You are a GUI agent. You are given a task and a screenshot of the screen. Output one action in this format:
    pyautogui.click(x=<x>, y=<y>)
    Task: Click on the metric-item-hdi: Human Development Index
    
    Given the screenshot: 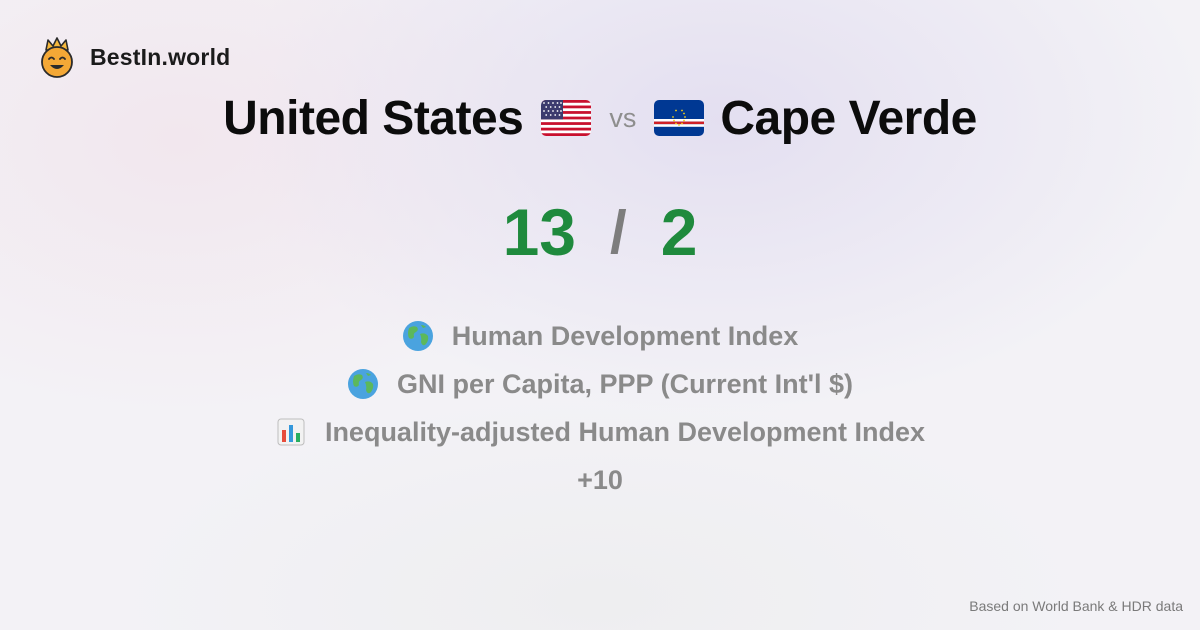 What is the action you would take?
    pyautogui.click(x=600, y=336)
    